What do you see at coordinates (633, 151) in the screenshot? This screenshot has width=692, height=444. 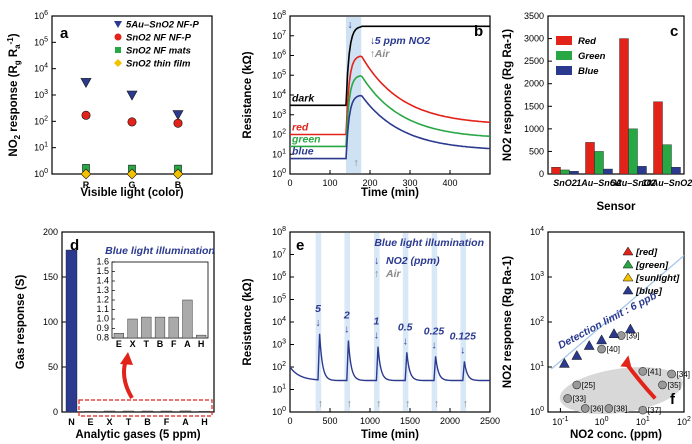 I see `panel-c-bar-green` at bounding box center [633, 151].